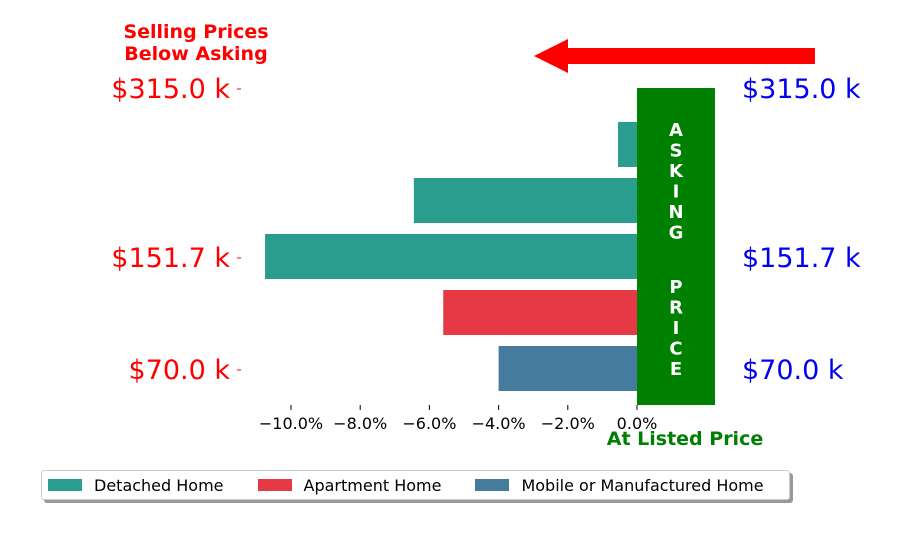  I want to click on legend-label-detached: Detached Home, so click(159, 485).